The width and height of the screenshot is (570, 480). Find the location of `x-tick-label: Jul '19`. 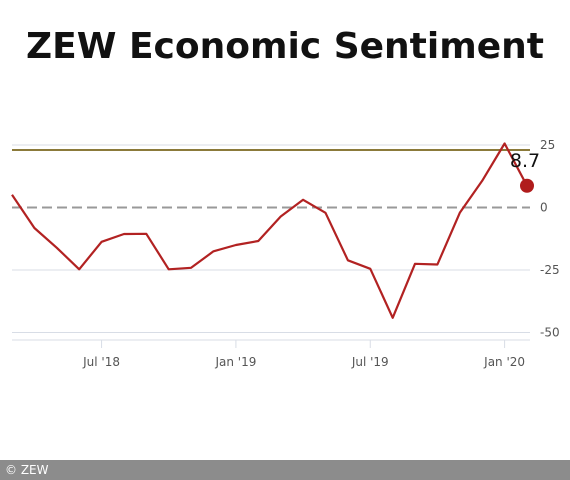

x-tick-label: Jul '19 is located at coordinates (370, 362).